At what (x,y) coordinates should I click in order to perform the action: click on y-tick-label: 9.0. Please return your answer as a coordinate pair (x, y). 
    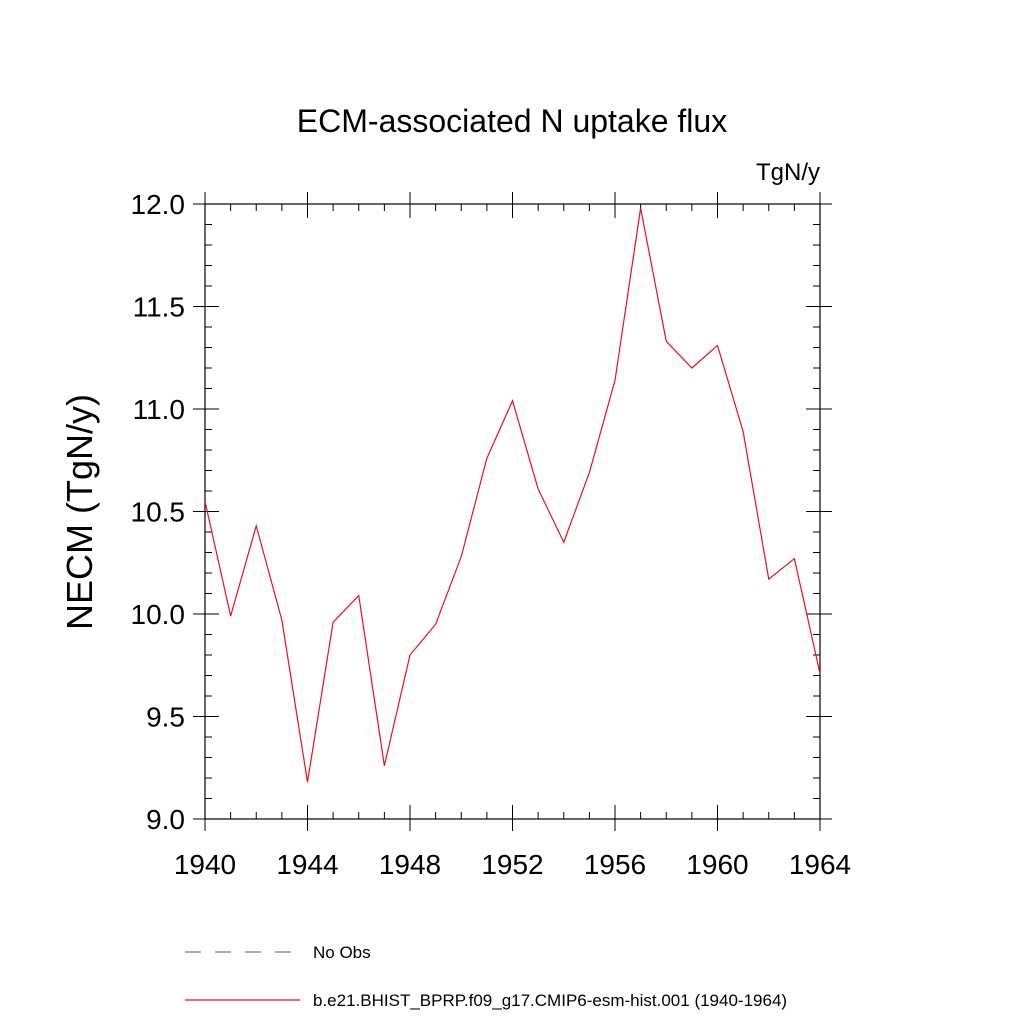
    Looking at the image, I should click on (165, 819).